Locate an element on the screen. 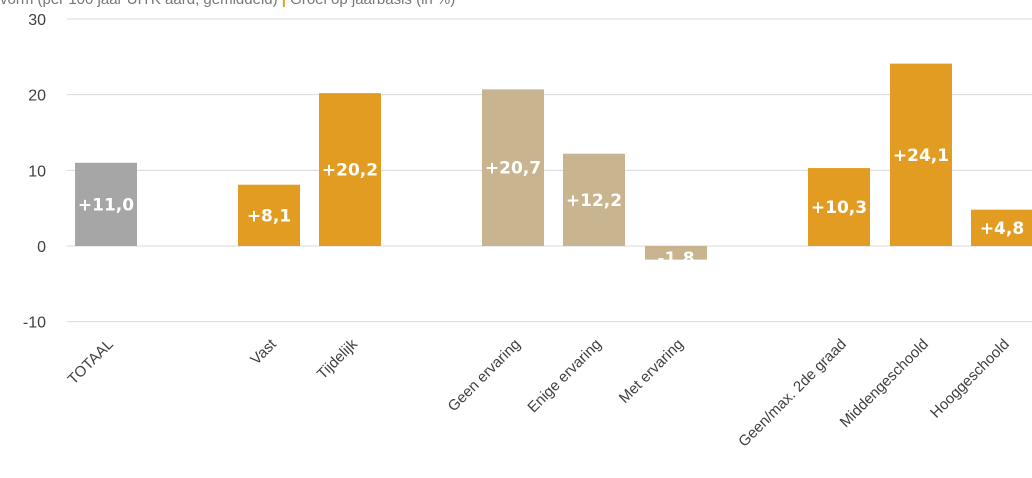 The height and width of the screenshot is (478, 1032). y-tick-label: 10 is located at coordinates (37, 171).